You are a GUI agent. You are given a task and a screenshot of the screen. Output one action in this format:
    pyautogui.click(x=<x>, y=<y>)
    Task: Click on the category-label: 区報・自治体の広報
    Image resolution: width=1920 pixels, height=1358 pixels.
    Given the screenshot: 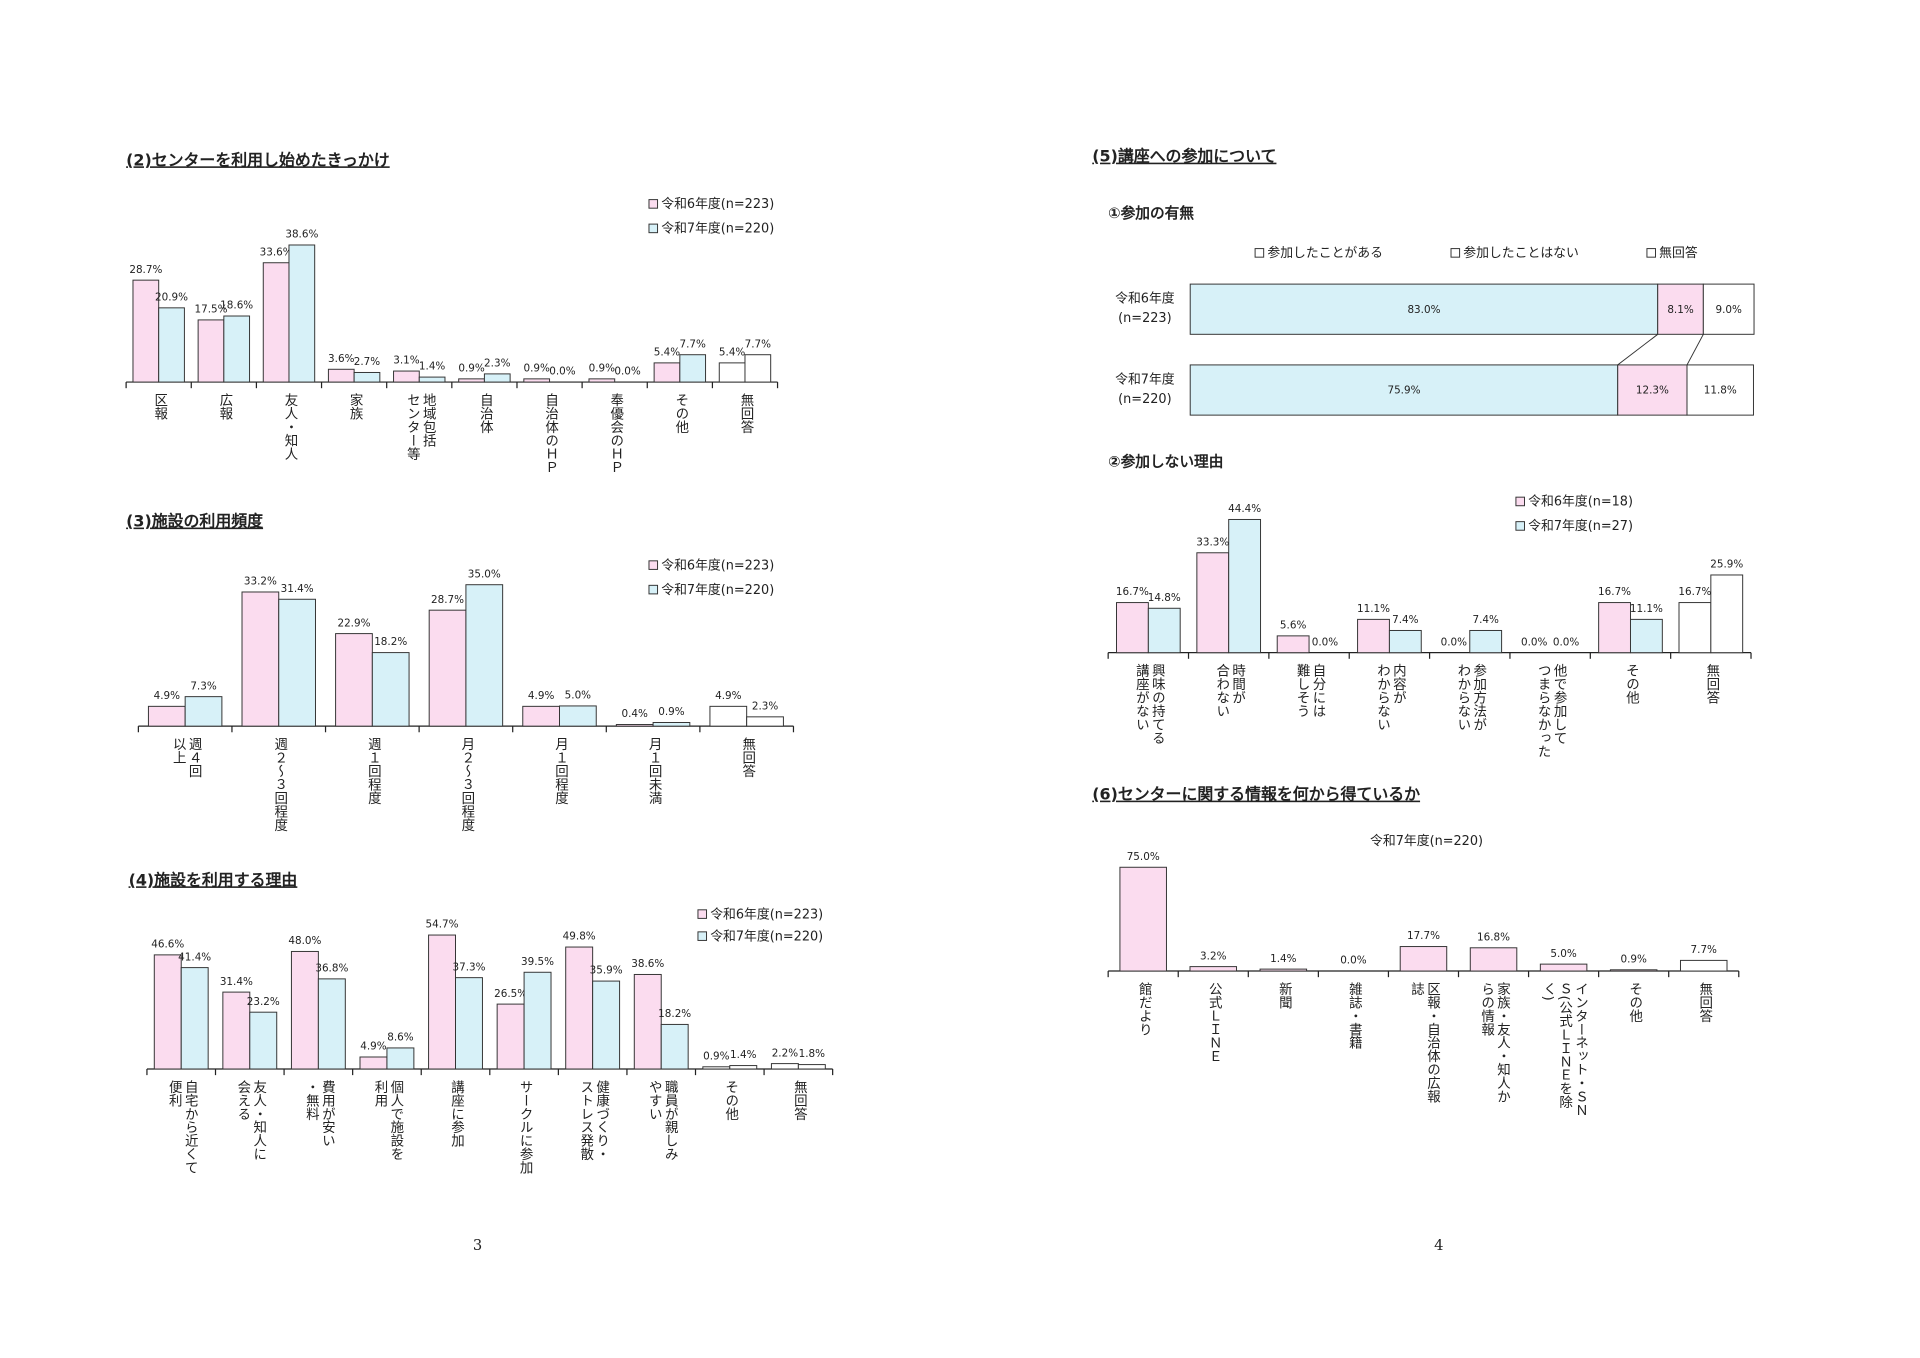 What is the action you would take?
    pyautogui.click(x=1432, y=1043)
    